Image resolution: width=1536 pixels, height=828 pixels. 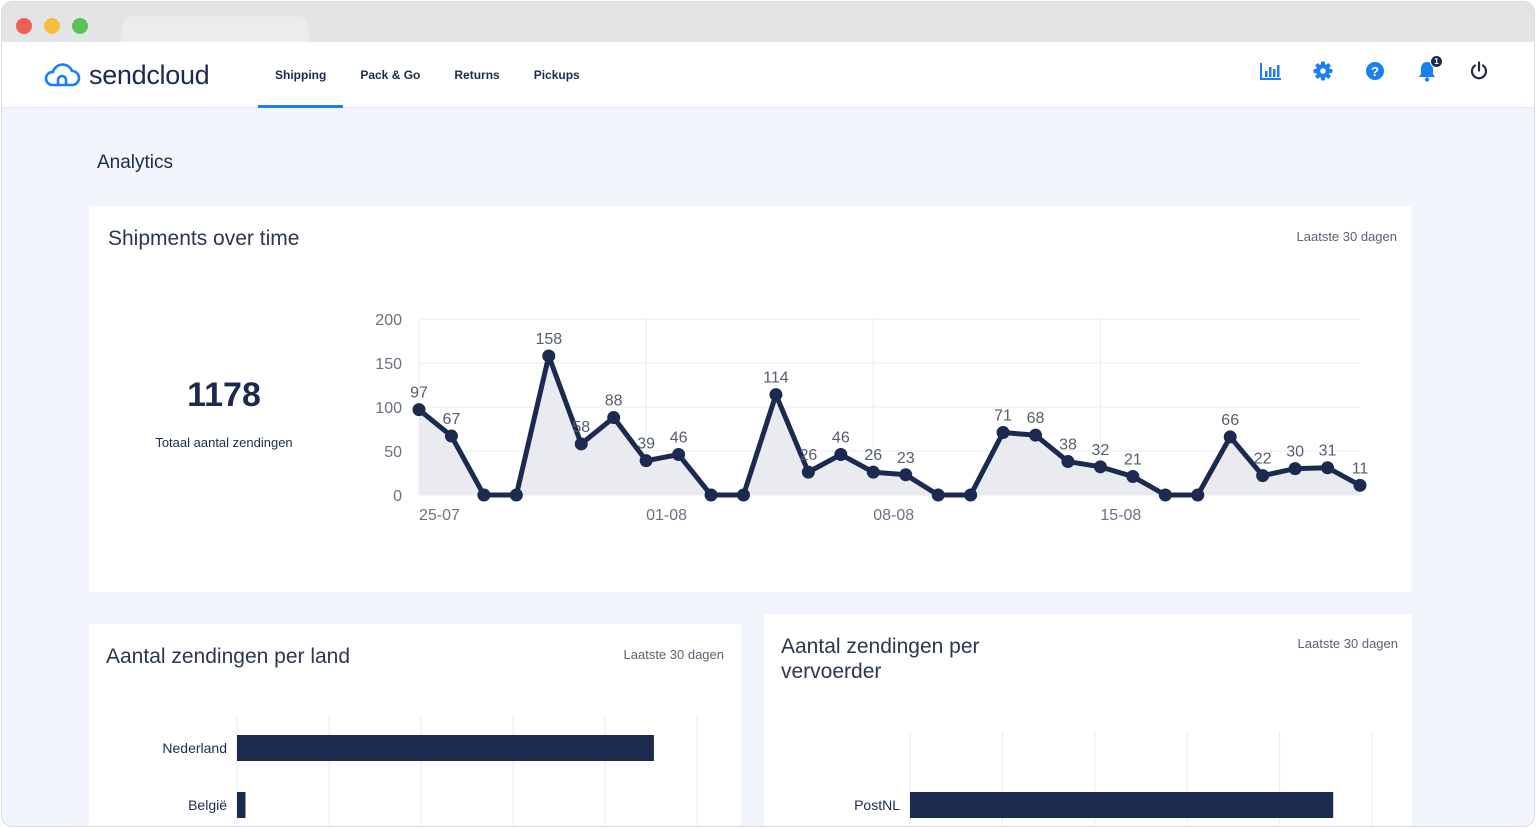 I want to click on data-label: 30, so click(x=1295, y=452).